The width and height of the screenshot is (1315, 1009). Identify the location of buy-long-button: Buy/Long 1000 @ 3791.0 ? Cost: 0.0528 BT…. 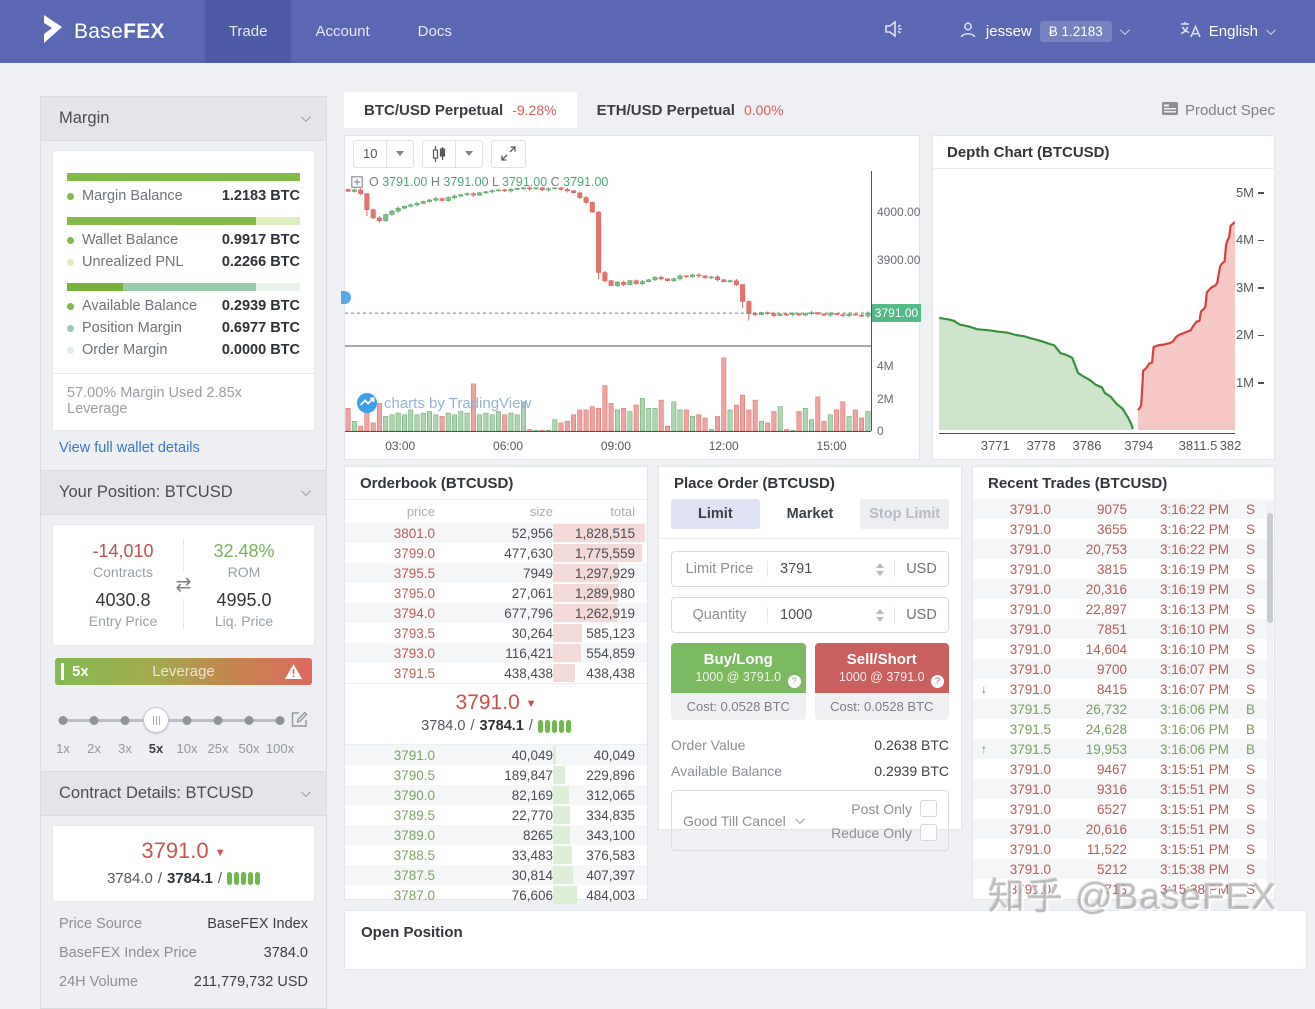
(738, 681).